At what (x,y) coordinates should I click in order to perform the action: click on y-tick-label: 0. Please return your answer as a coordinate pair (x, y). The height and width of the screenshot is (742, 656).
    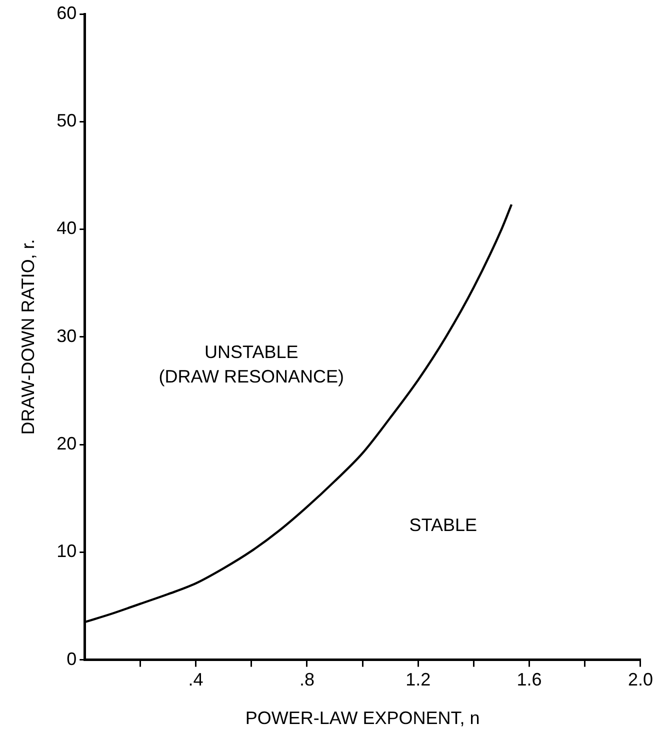
    Looking at the image, I should click on (71, 658).